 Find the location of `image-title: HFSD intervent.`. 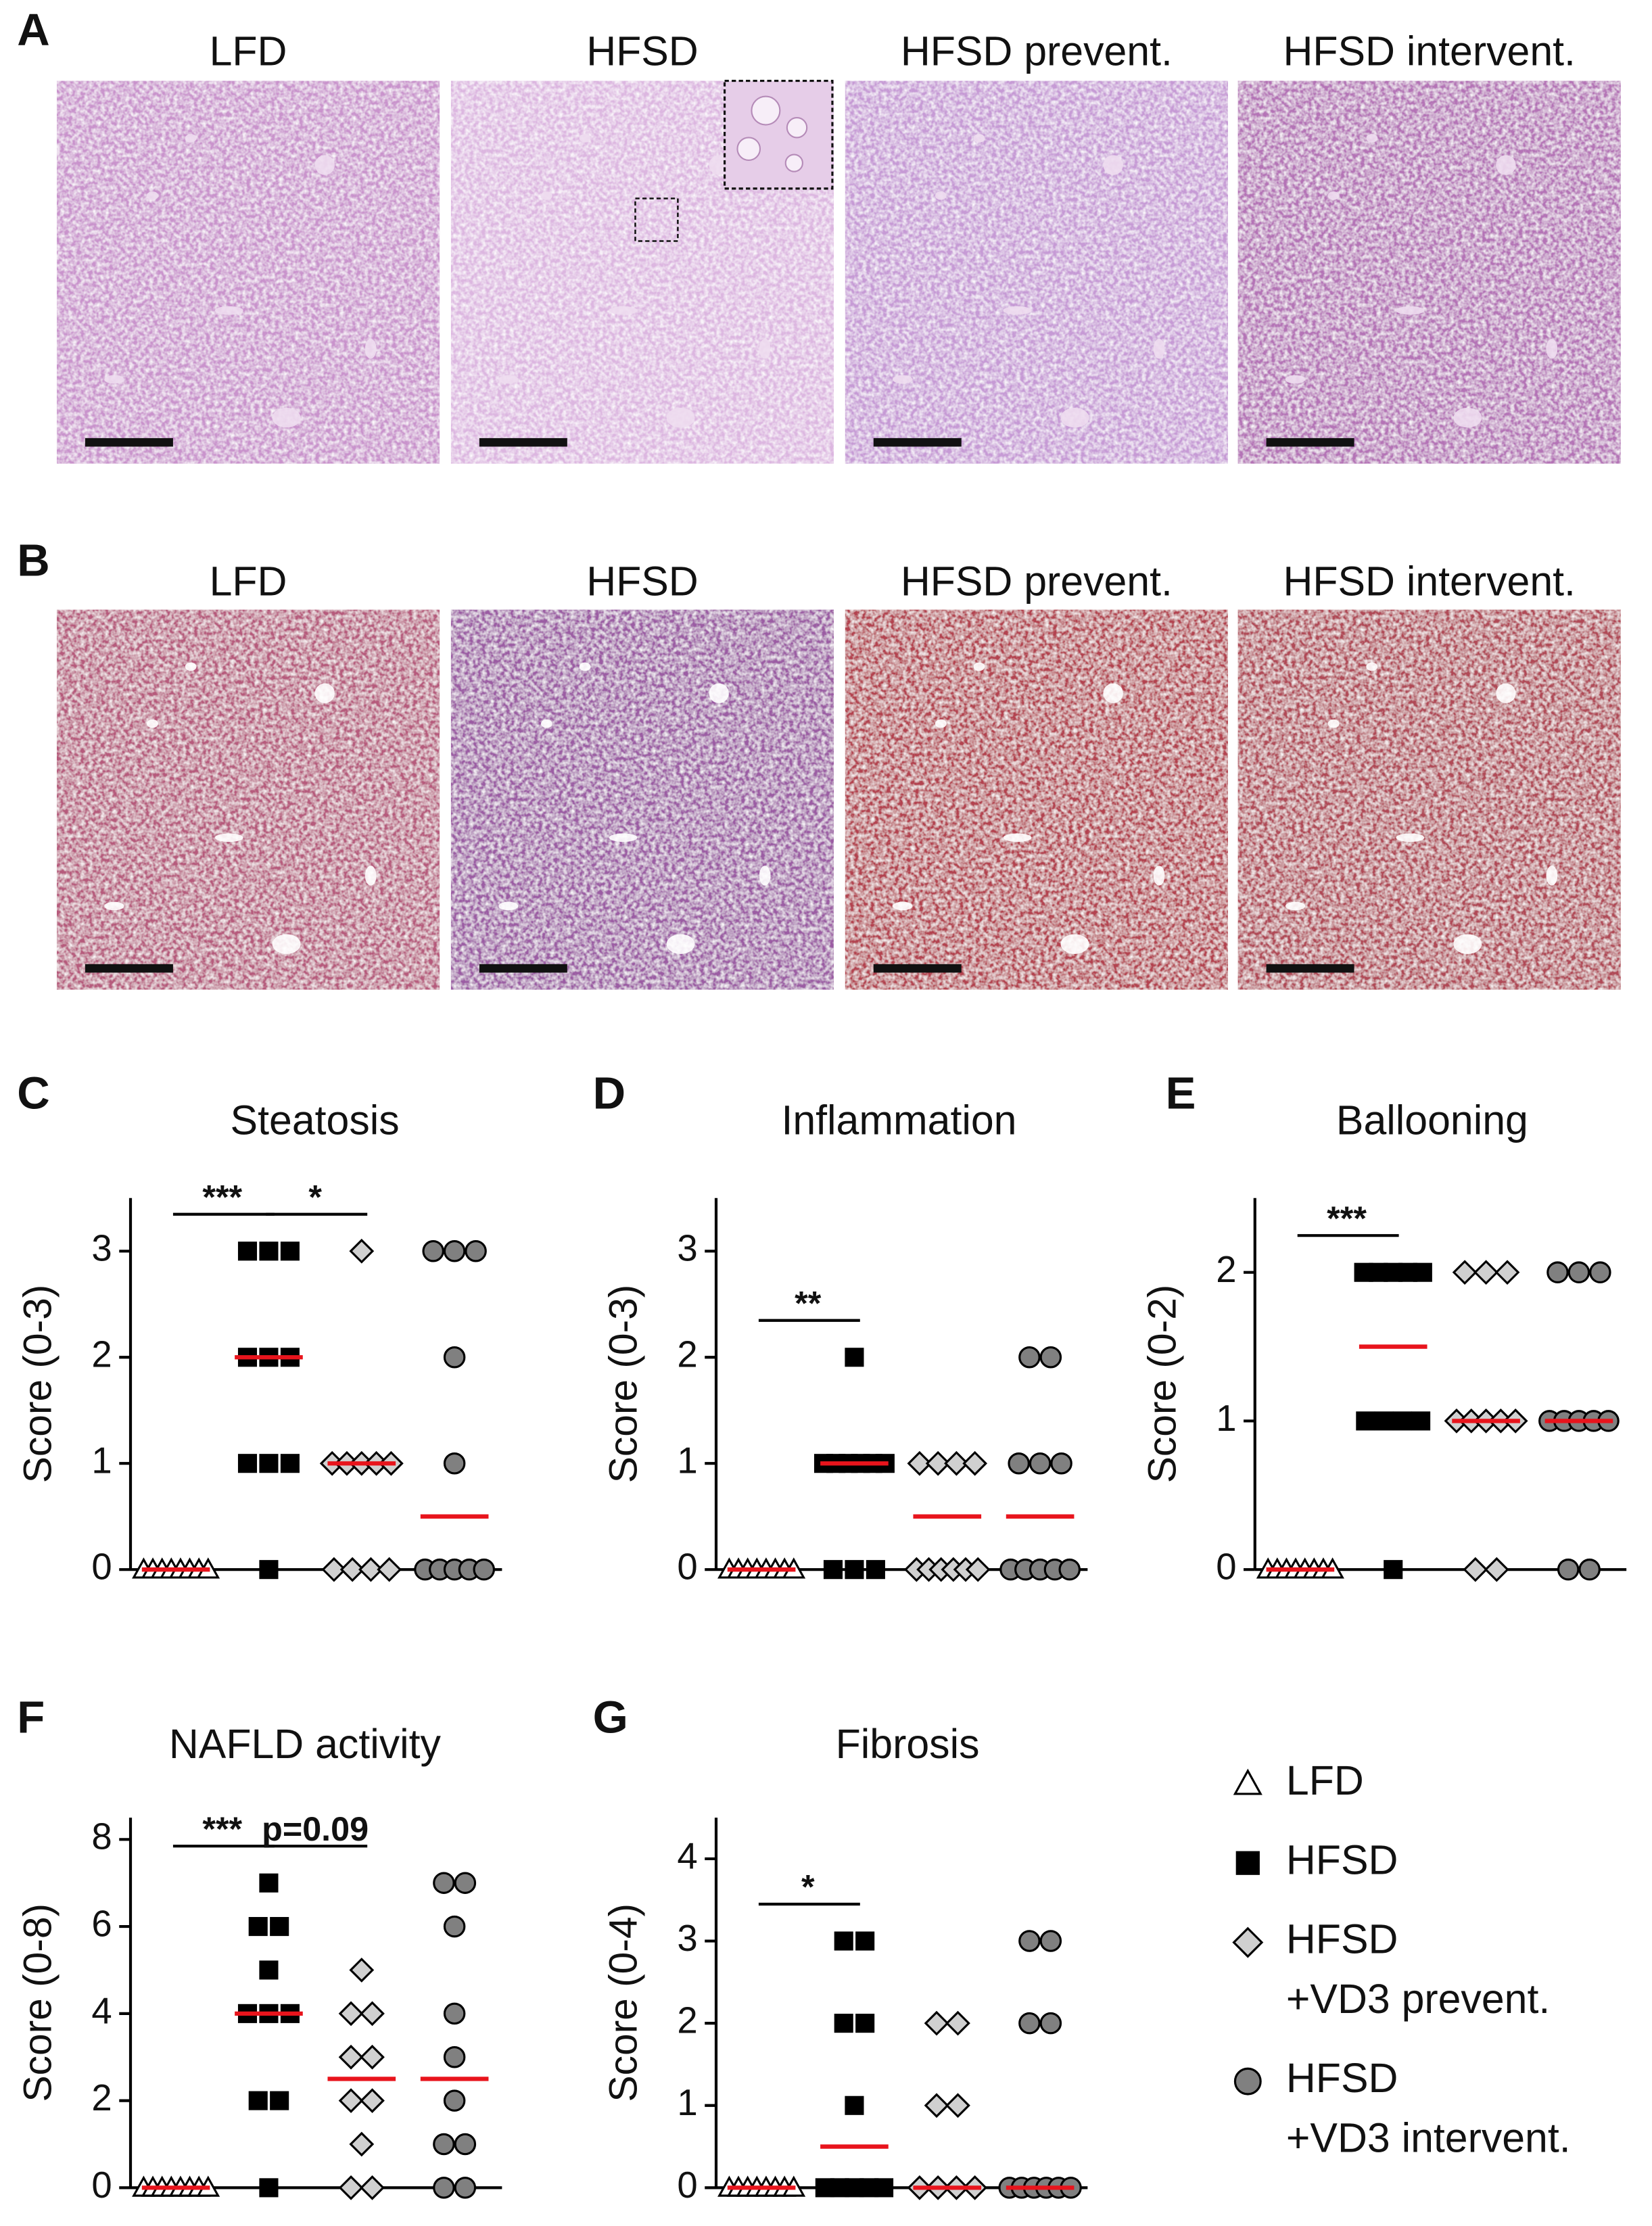

image-title: HFSD intervent. is located at coordinates (1429, 582).